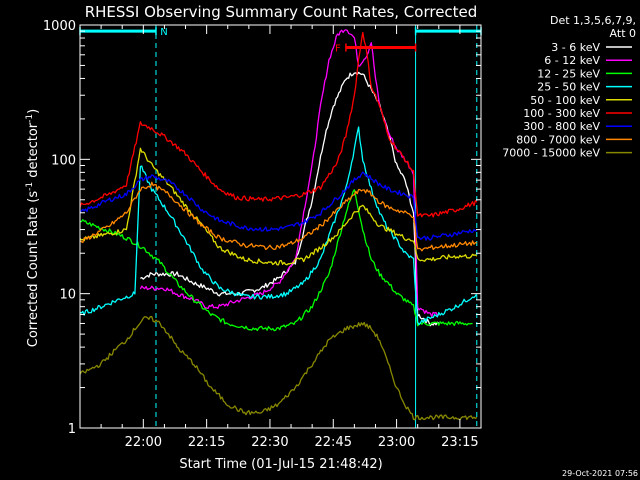 This screenshot has width=640, height=480. What do you see at coordinates (459, 442) in the screenshot?
I see `x-tick-label: 23:15` at bounding box center [459, 442].